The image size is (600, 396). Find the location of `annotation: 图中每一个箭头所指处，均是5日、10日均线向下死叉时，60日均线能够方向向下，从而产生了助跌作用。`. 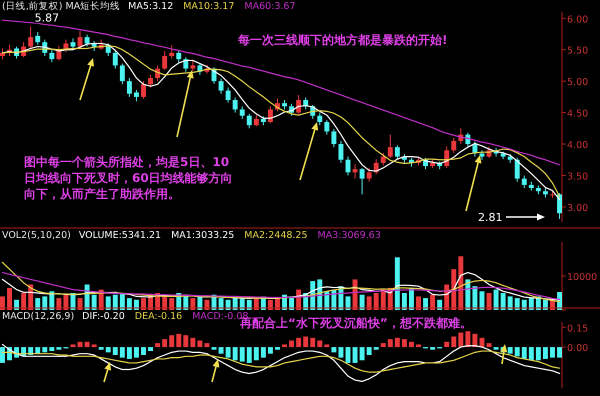

annotation: 图中每一个箭头所指处，均是5日、10日均线向下死叉时，60日均线能够方向向下，从而产生了助跌作用。 is located at coordinates (128, 178).